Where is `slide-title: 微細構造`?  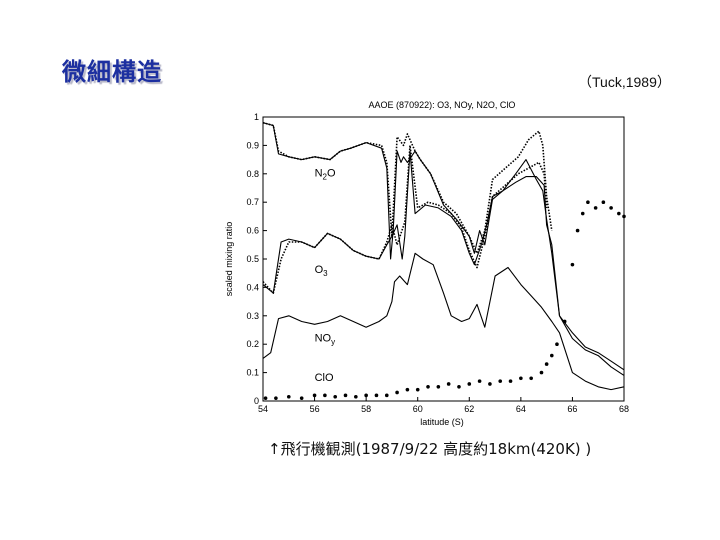
slide-title: 微細構造 is located at coordinates (112, 72).